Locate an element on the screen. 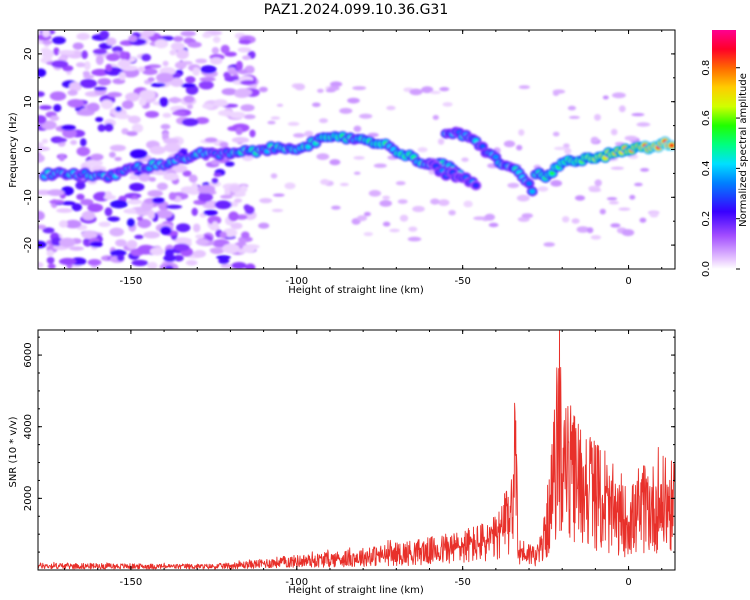 The image size is (750, 600). x-tick-label: -100 is located at coordinates (296, 582).